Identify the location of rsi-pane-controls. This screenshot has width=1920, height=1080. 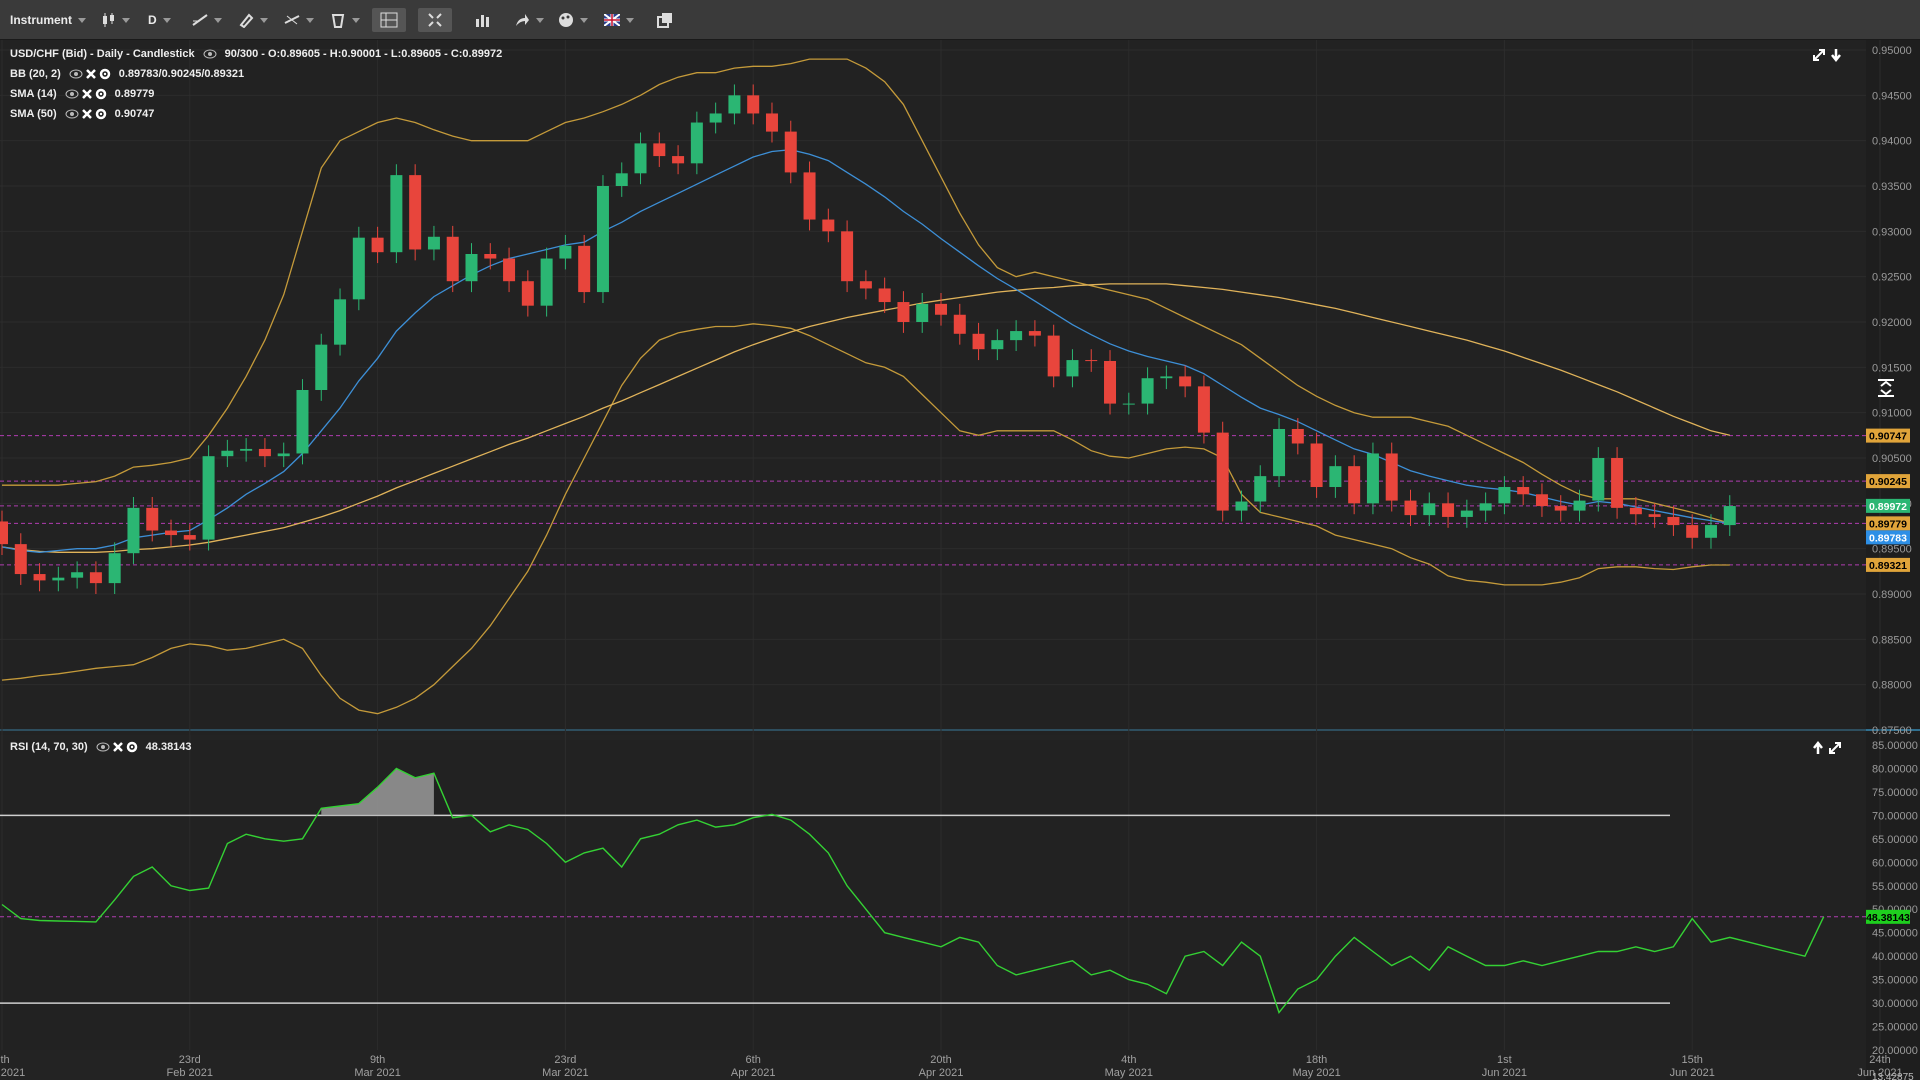
(1827, 748).